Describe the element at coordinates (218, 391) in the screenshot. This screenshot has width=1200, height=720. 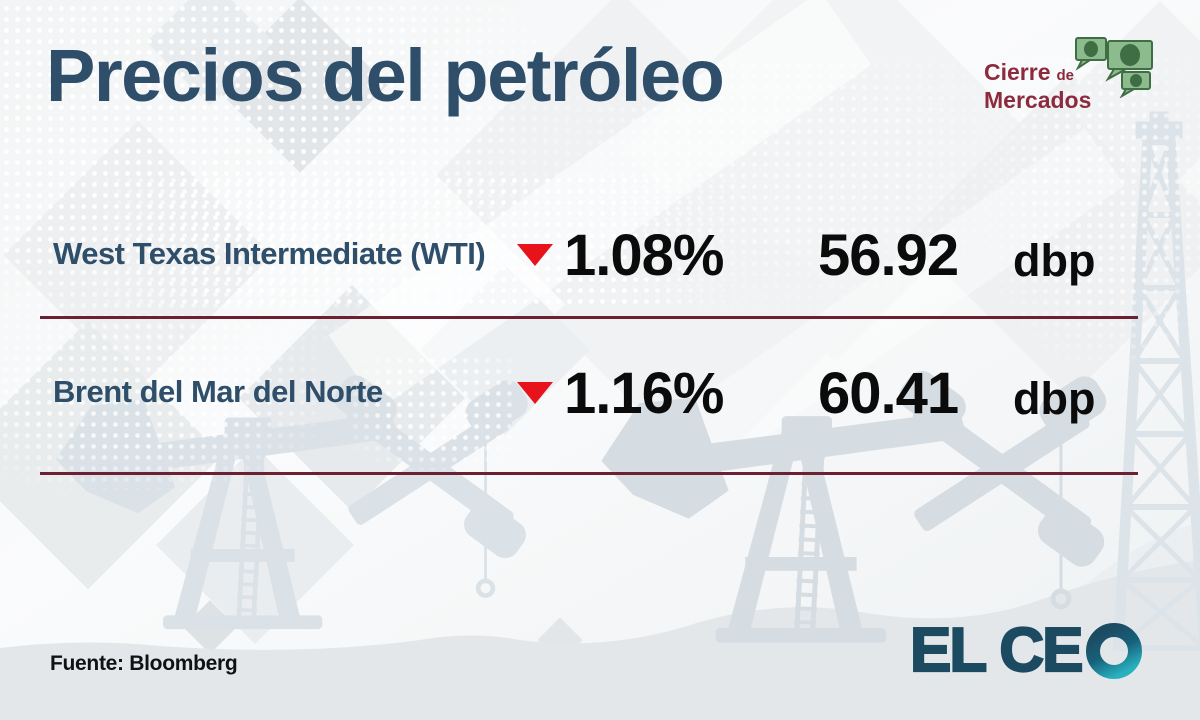
I see `instrument-label: Brent del Mar del Norte` at that location.